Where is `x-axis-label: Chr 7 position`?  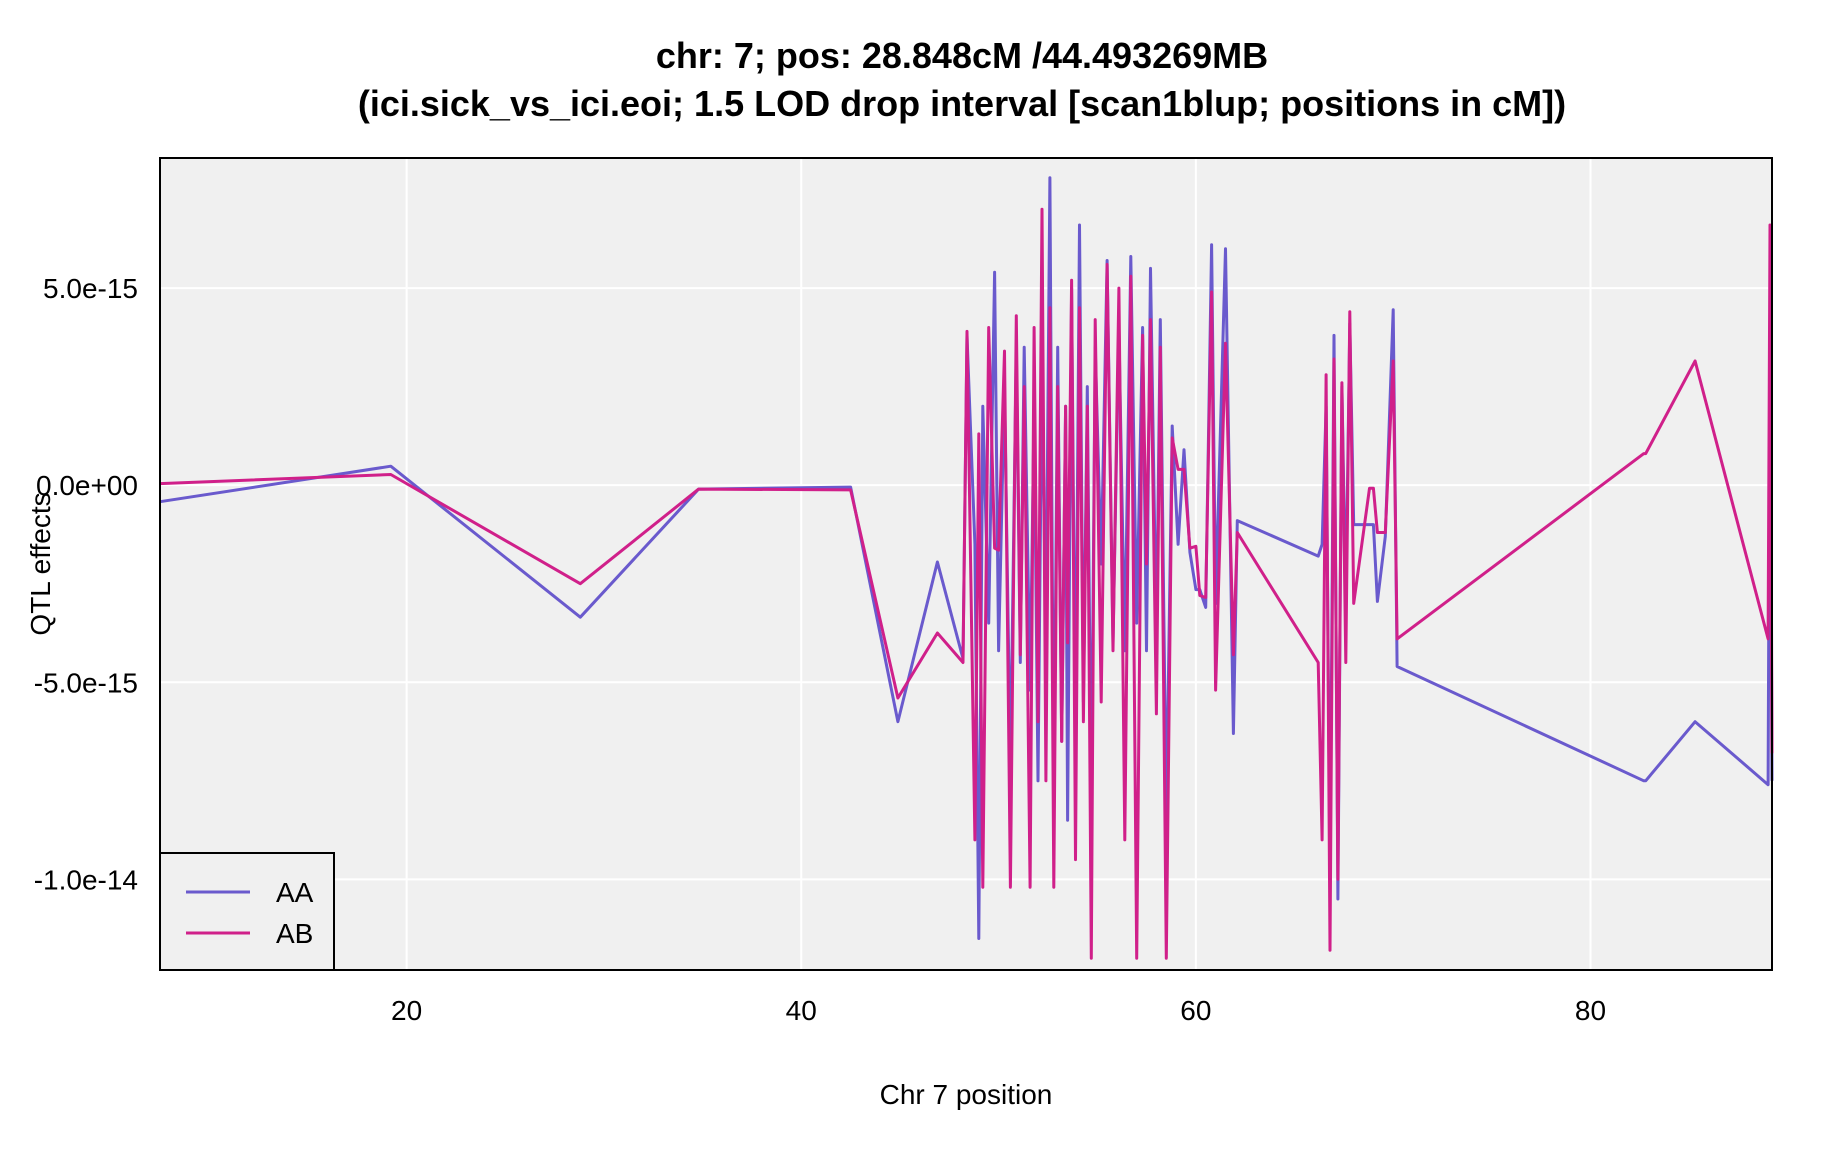
x-axis-label: Chr 7 position is located at coordinates (966, 1094).